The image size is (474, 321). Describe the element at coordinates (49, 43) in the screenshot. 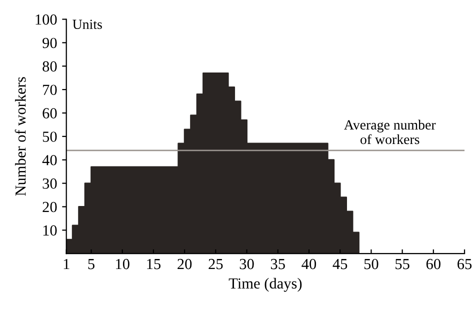

I see `y-tick-label: 90` at that location.